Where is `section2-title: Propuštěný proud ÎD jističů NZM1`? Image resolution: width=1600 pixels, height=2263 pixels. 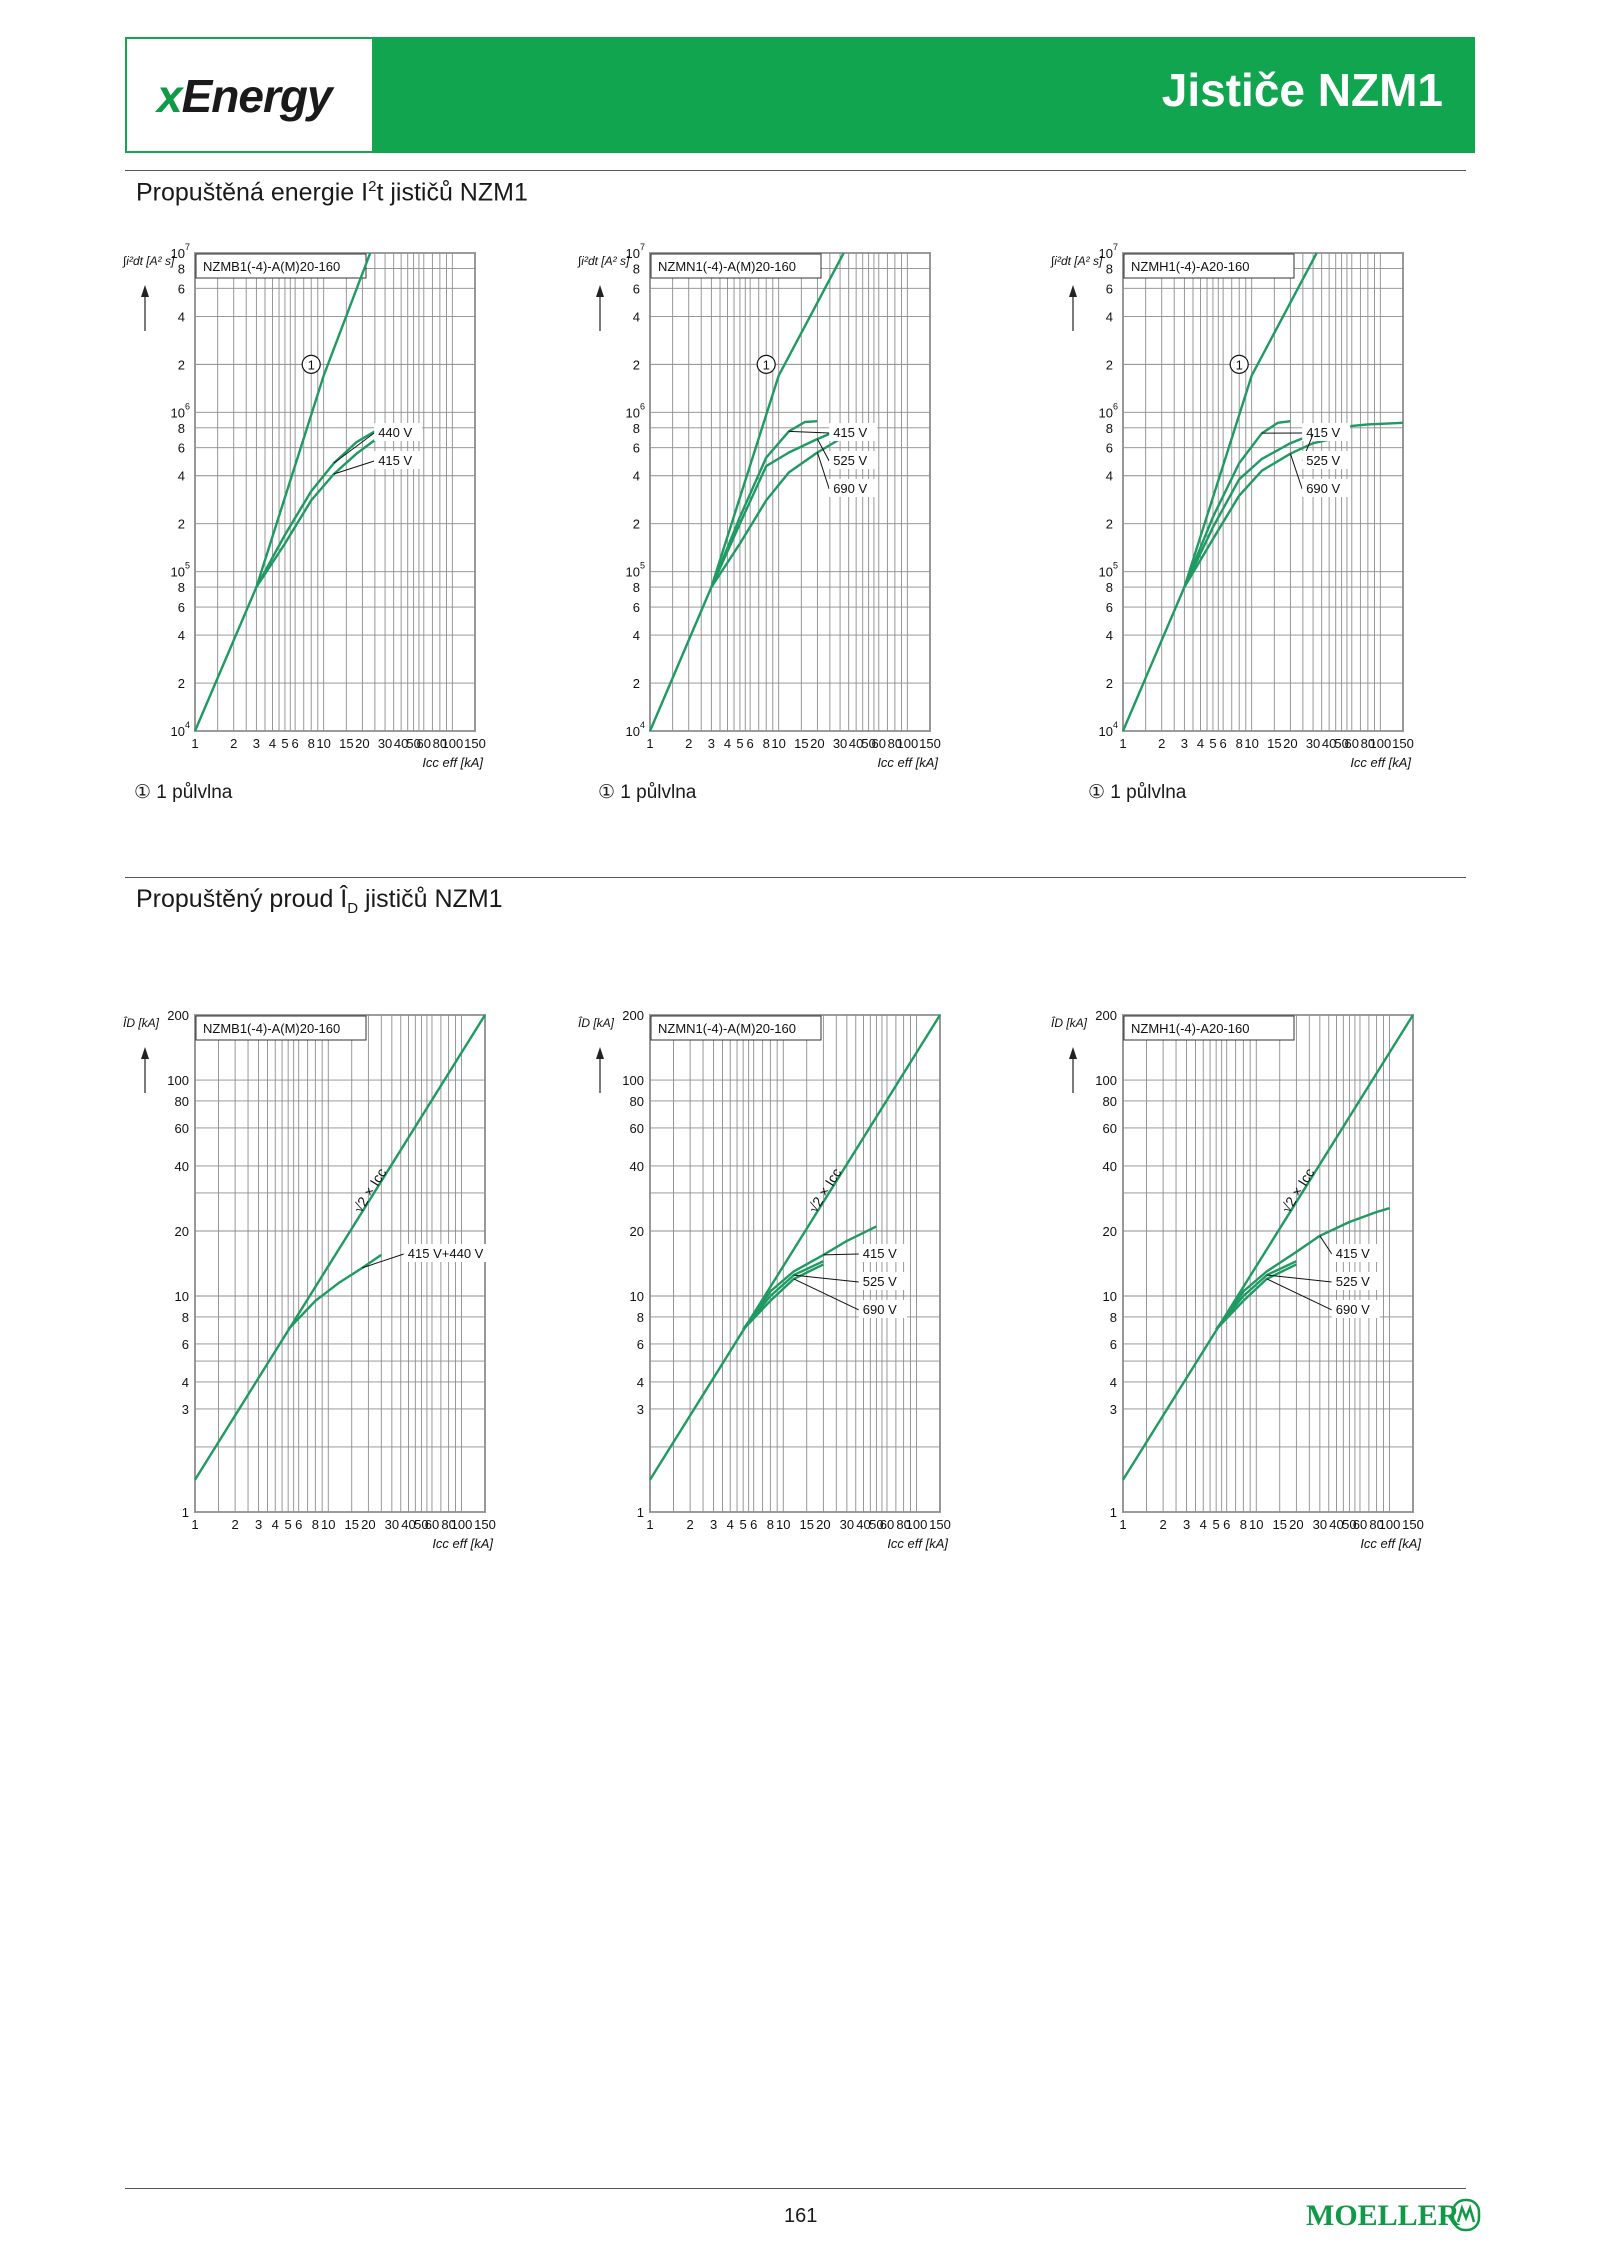 section2-title: Propuštěný proud ÎD jističů NZM1 is located at coordinates (319, 901).